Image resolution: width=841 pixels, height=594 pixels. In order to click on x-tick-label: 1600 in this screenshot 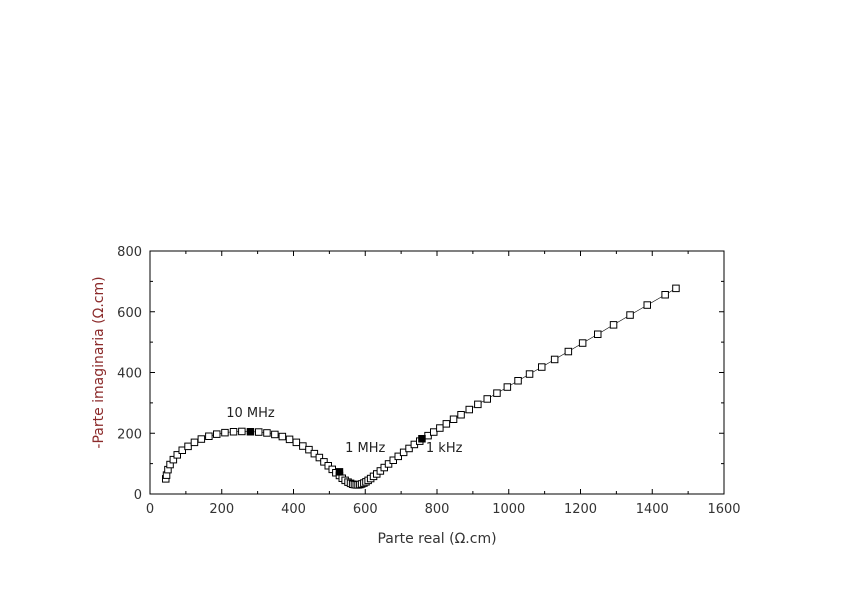, I will do `click(723, 509)`.